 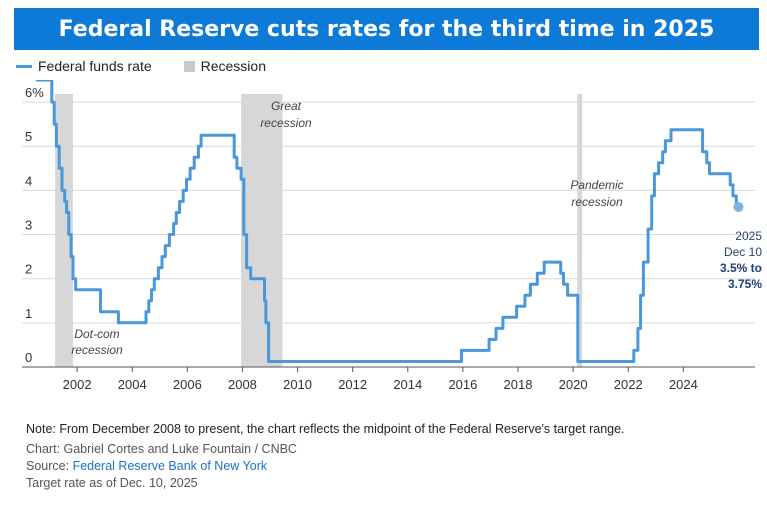 I want to click on pandemic-recession-label-1: Pandemic, so click(x=596, y=185).